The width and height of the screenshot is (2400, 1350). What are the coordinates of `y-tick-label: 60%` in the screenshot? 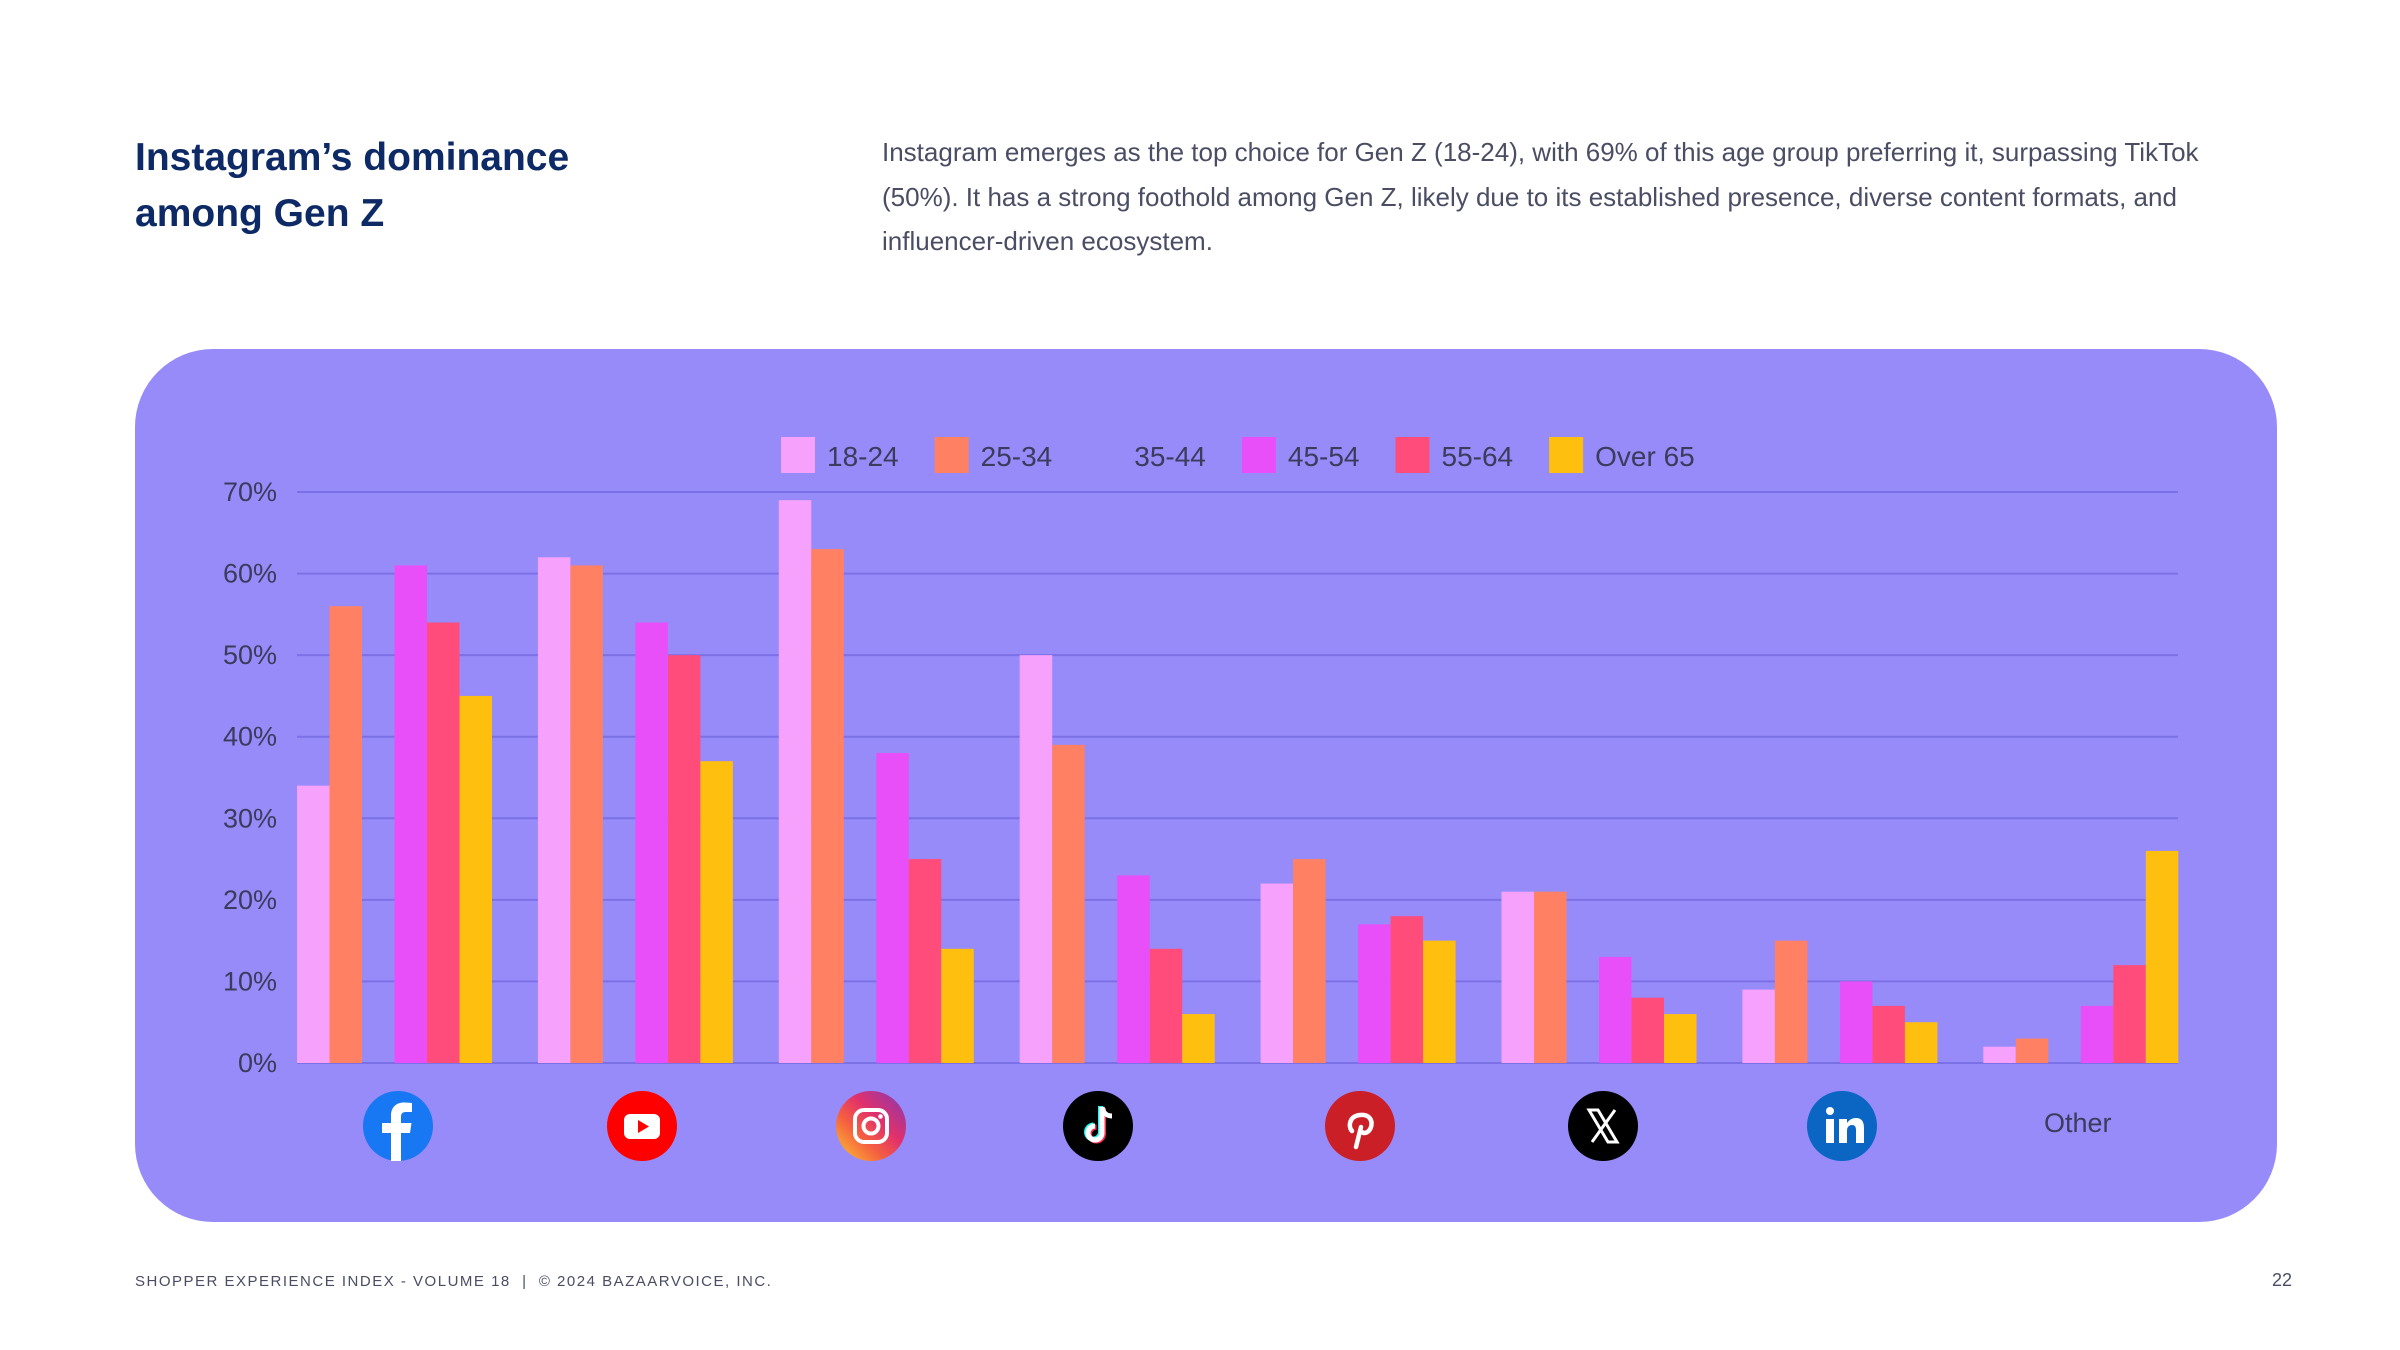 It's located at (250, 574).